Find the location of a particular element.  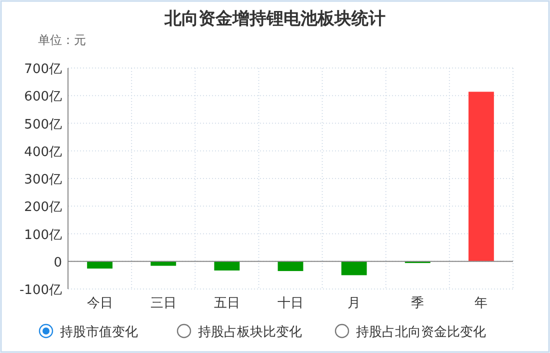

x-tick-label: 年 is located at coordinates (481, 303).